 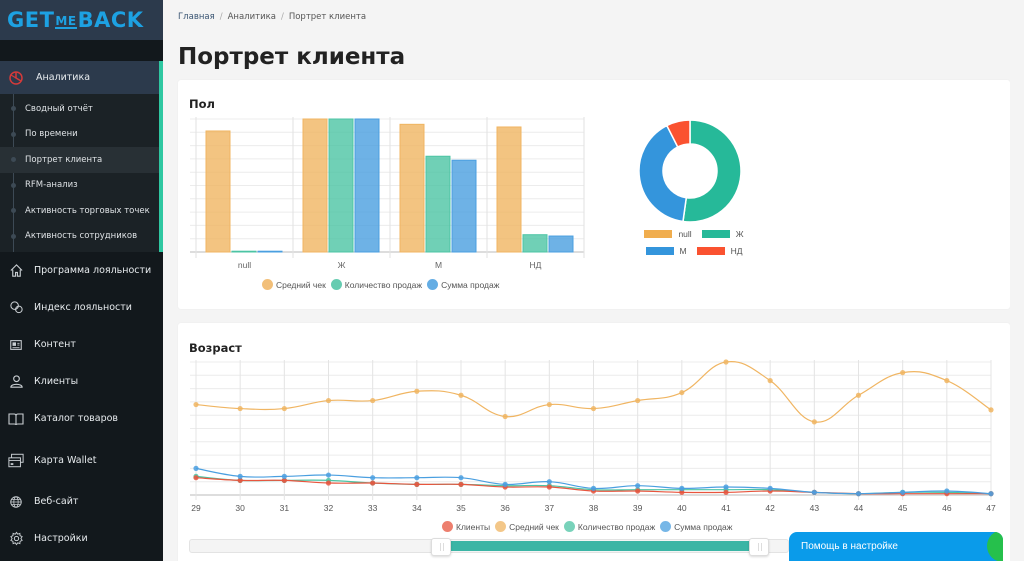 What do you see at coordinates (441, 547) in the screenshot?
I see `slider-handle-left` at bounding box center [441, 547].